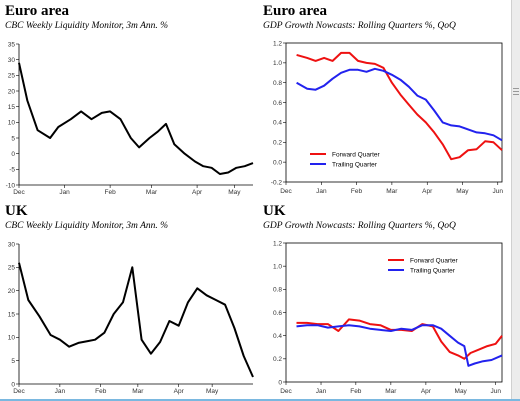  Describe the element at coordinates (12, 170) in the screenshot. I see `y-tick-label: -5` at that location.